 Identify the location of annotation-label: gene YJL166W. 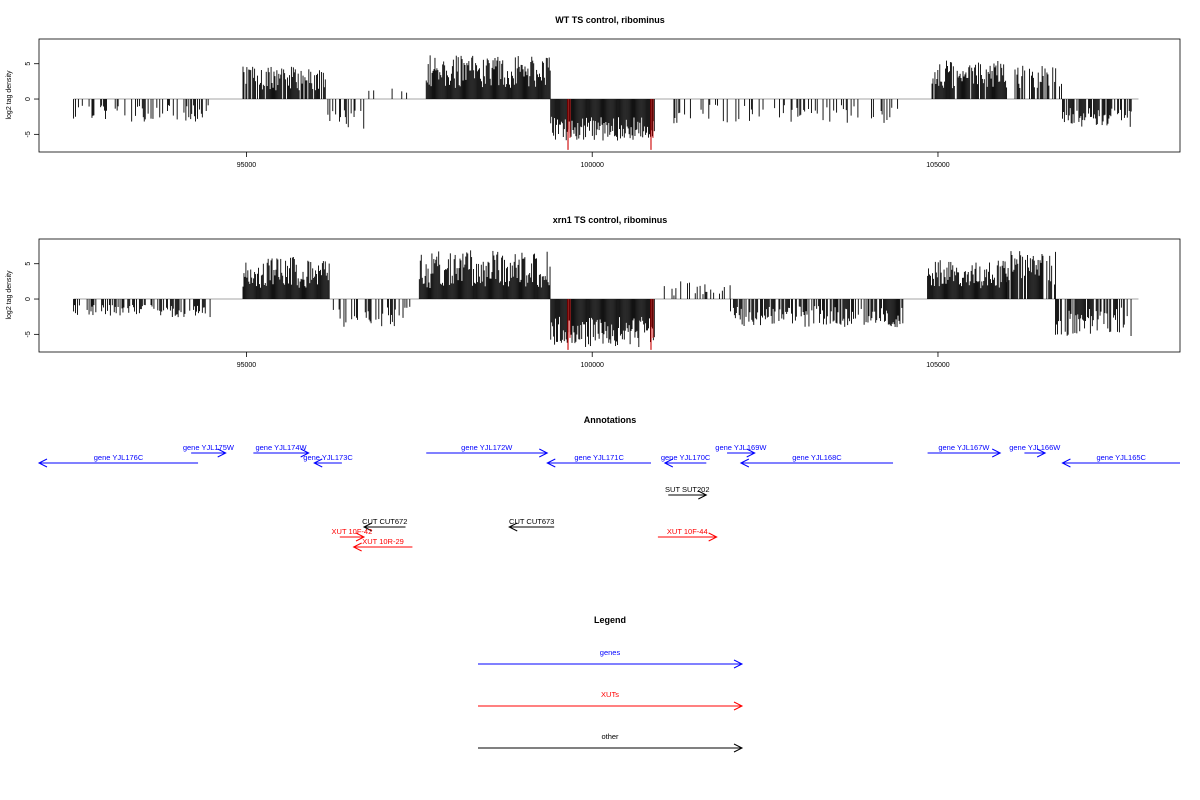
(1035, 447).